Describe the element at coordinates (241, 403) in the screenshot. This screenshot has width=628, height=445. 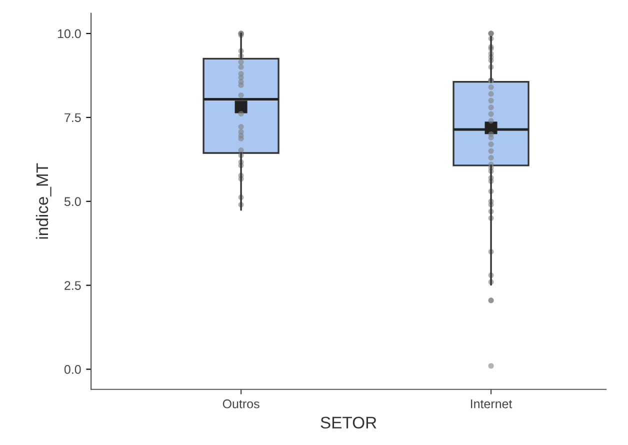
I see `x-tick-label: Outros` at that location.